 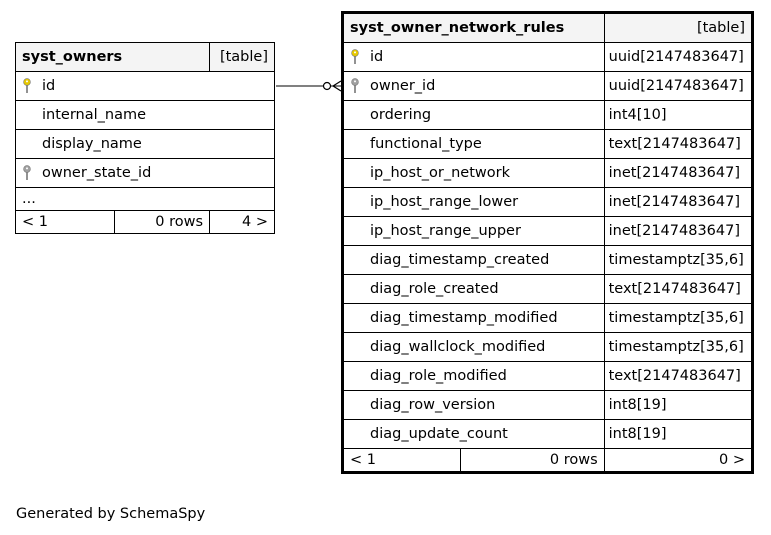 What do you see at coordinates (473, 86) in the screenshot?
I see `column-cell: owner_id` at bounding box center [473, 86].